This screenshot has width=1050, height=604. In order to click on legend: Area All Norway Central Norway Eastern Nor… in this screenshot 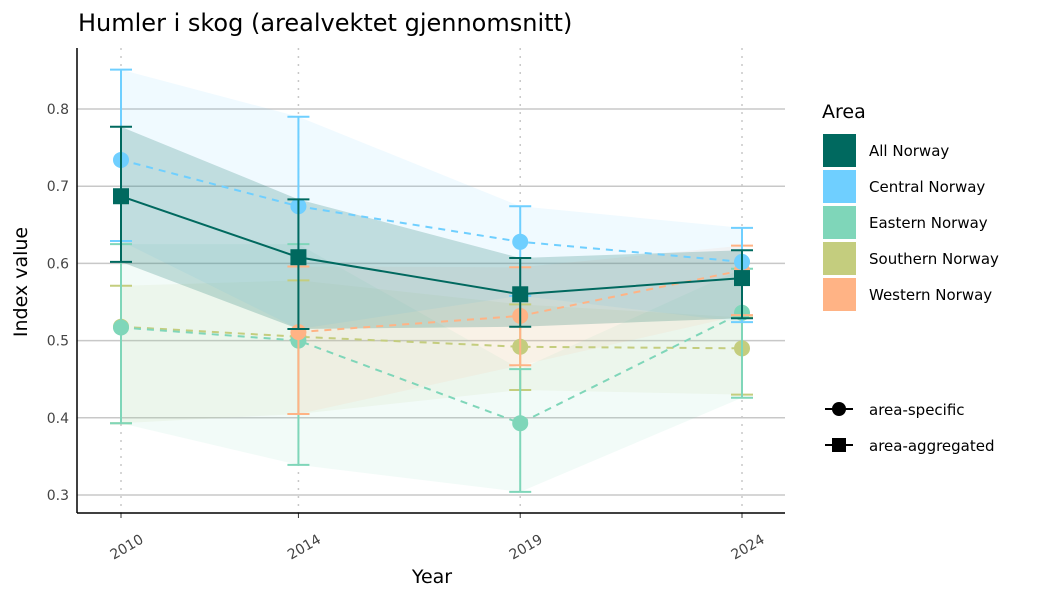, I will do `click(910, 278)`.